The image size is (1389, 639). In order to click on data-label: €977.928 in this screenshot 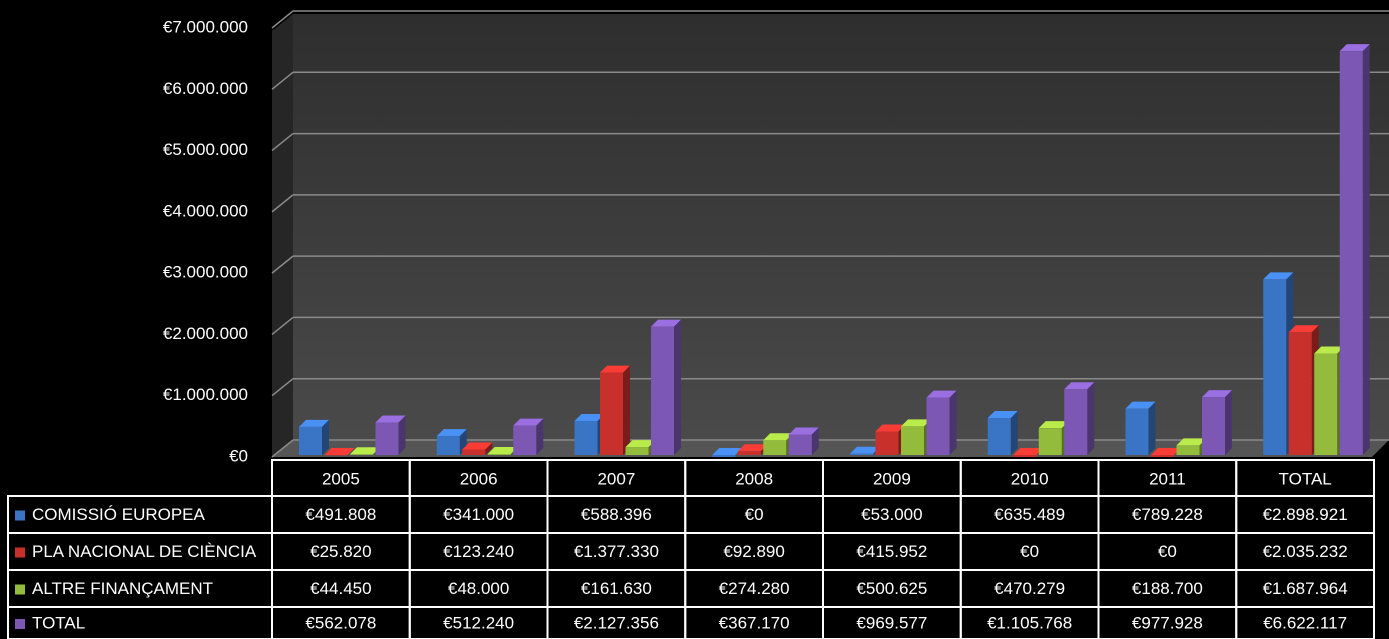, I will do `click(1167, 622)`.